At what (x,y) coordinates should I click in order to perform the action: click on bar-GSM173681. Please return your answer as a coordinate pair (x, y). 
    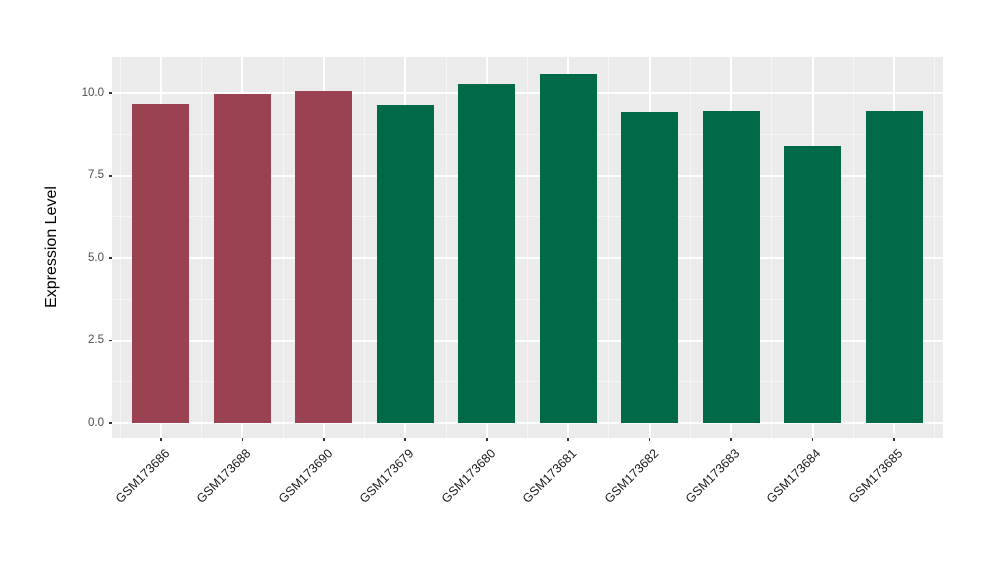
    Looking at the image, I should click on (568, 249).